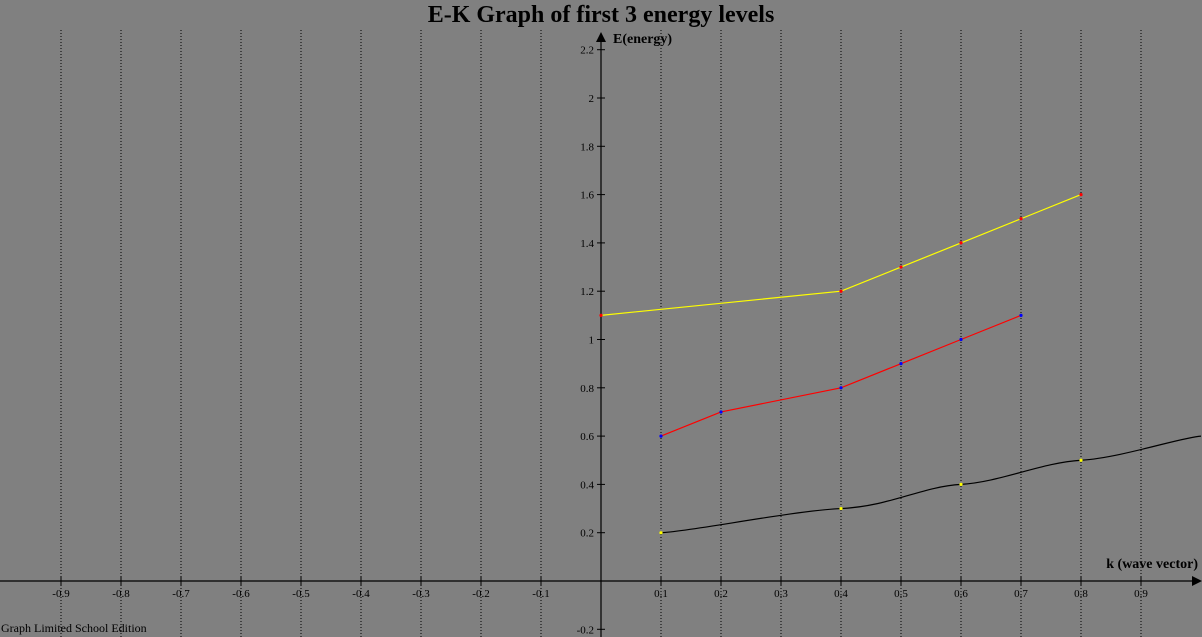  What do you see at coordinates (74, 628) in the screenshot?
I see `footer-text: Graph Limited School Edition` at bounding box center [74, 628].